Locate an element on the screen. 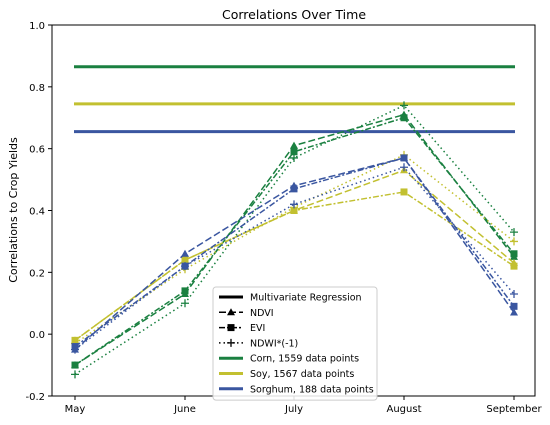 The width and height of the screenshot is (550, 425). legend-label: Corn, 1559 data points is located at coordinates (304, 359).